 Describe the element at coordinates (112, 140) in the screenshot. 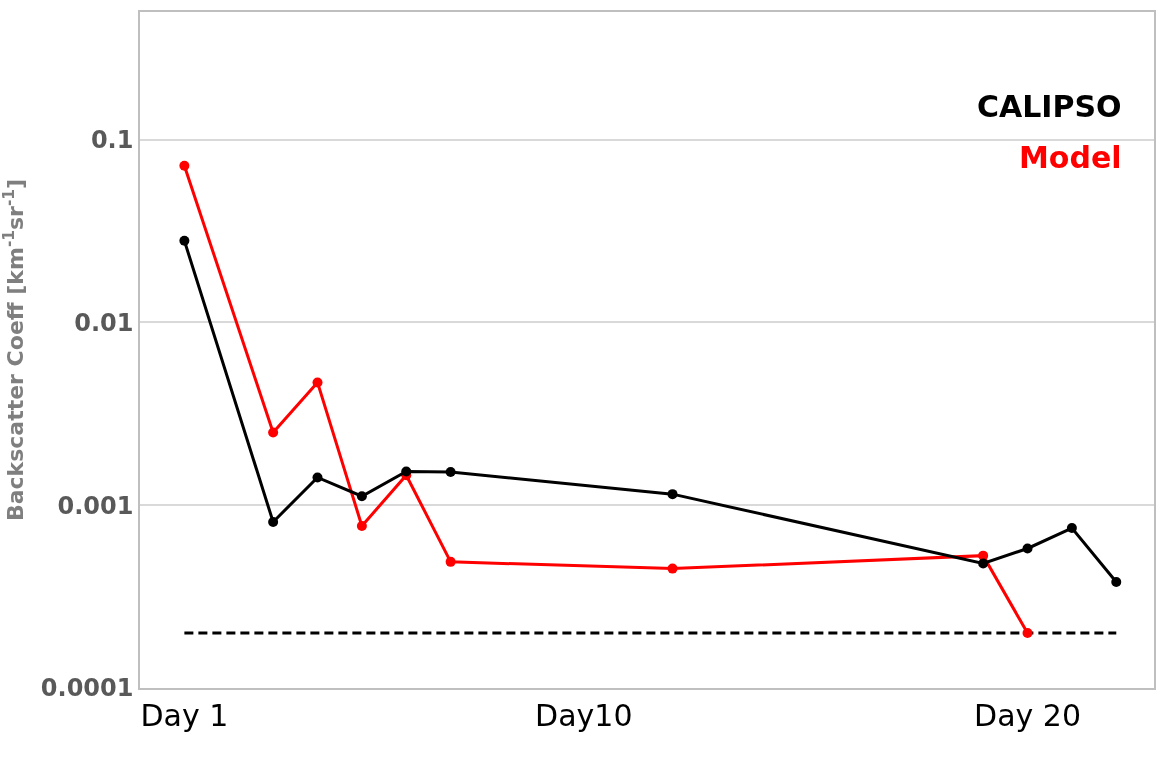

I see `y-tick-label: 0.1` at that location.